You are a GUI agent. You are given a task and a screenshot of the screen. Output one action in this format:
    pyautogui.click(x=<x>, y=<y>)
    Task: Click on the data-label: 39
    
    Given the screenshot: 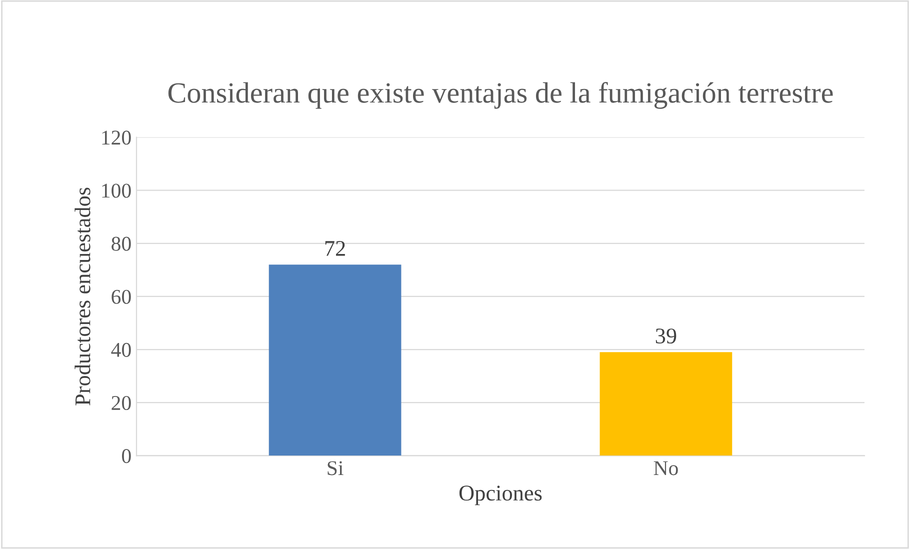 What is the action you would take?
    pyautogui.click(x=666, y=336)
    